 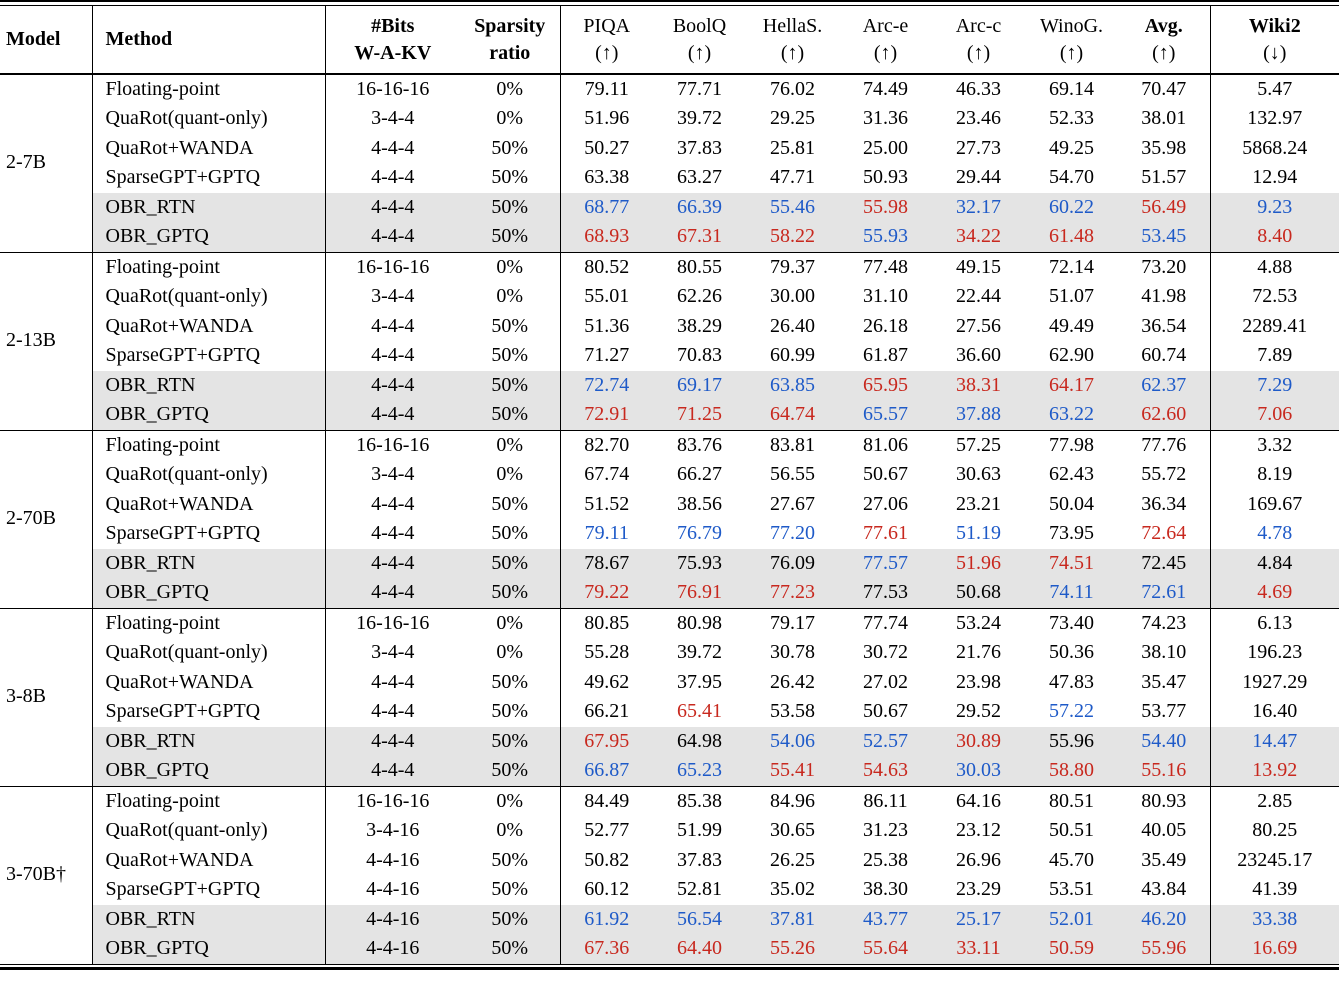 I want to click on score-cell: 23.98, so click(x=978, y=681).